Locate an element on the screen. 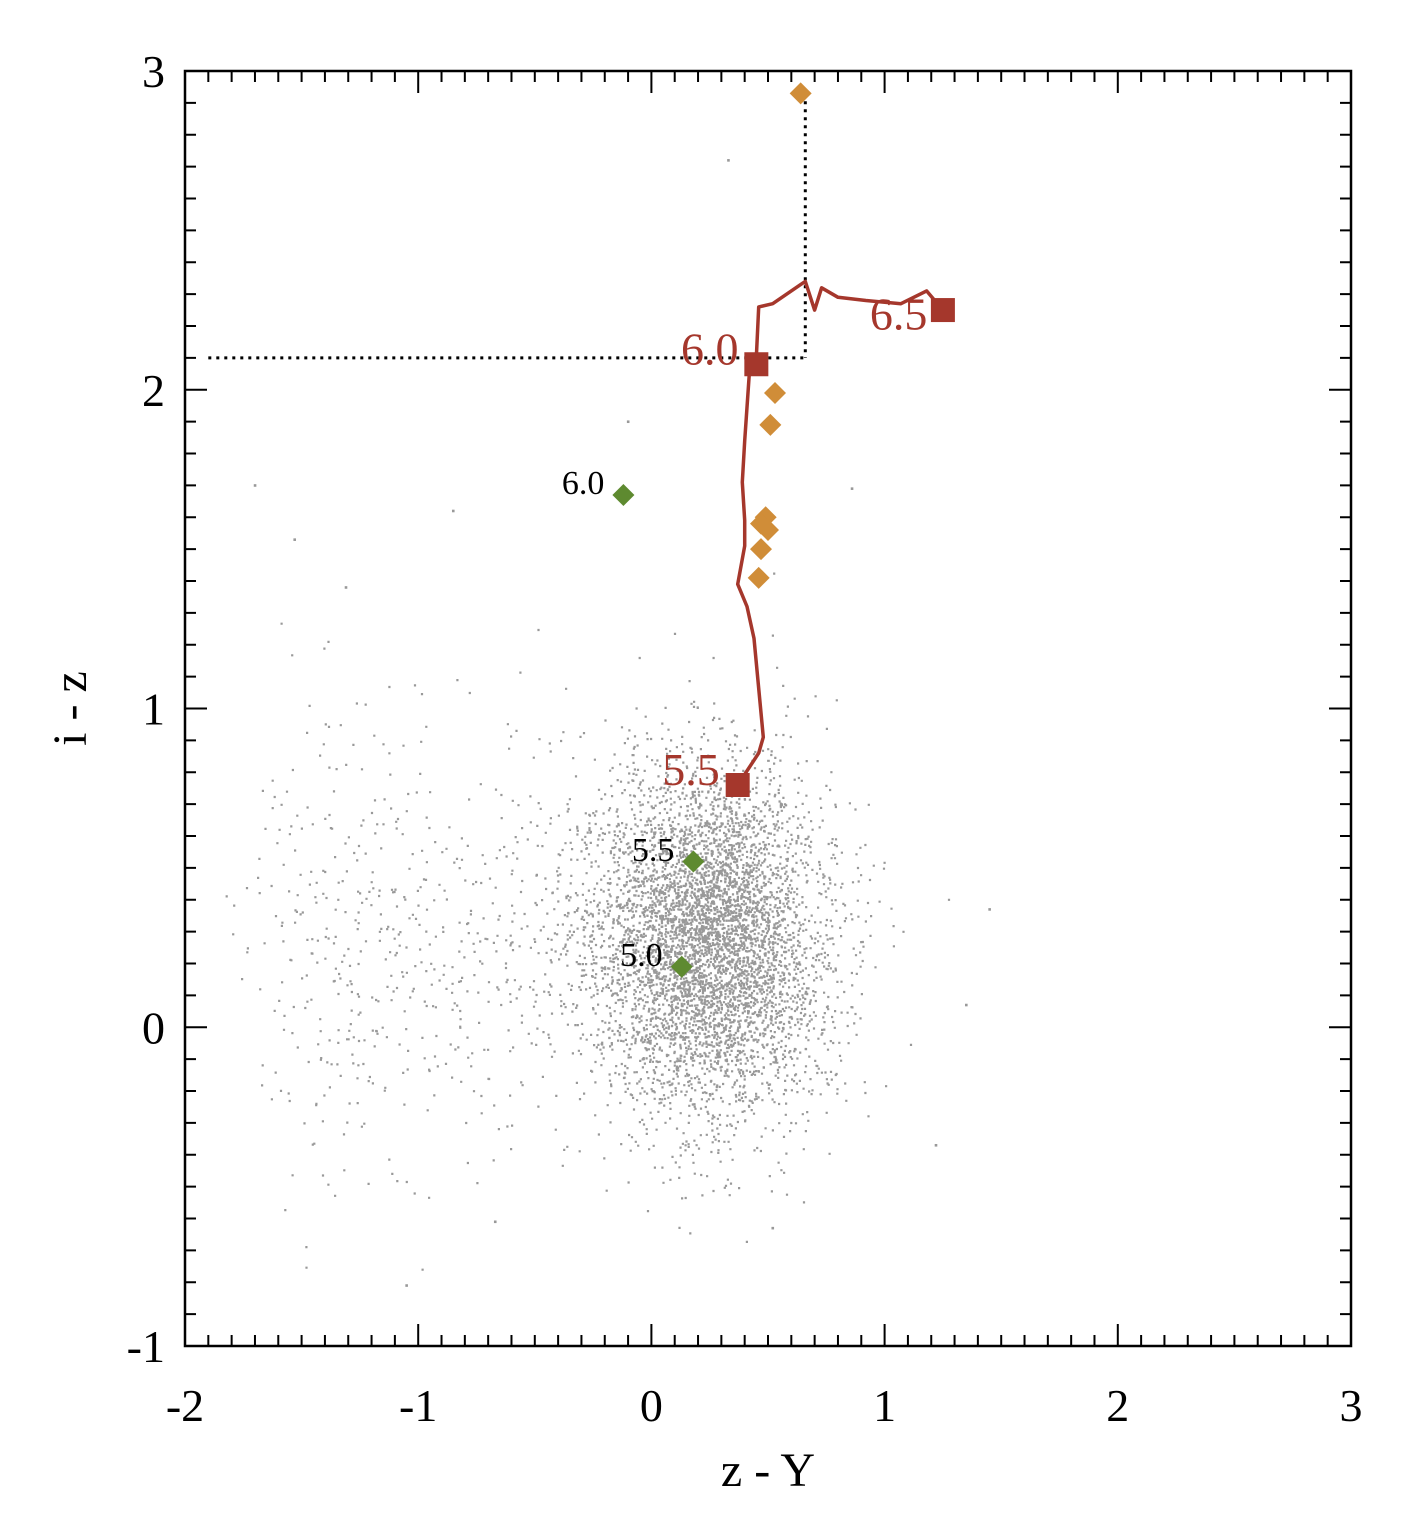  y-tick-label: 2 is located at coordinates (153, 390).